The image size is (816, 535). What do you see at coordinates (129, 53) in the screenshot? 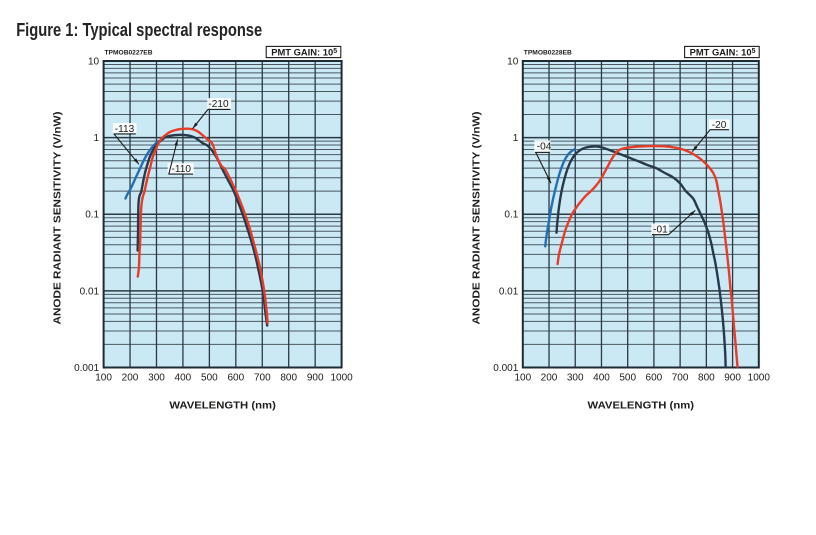
I see `svg-text: TPMOB0227EB` at bounding box center [129, 53].